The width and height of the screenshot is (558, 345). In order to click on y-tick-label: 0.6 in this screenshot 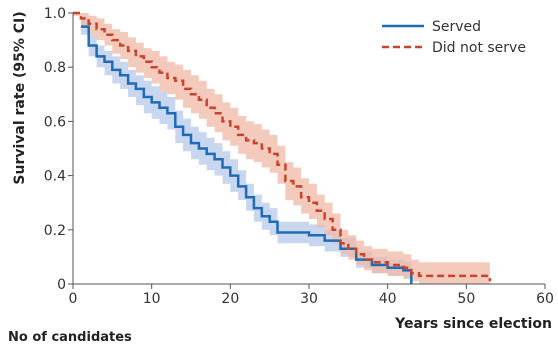, I will do `click(55, 122)`.